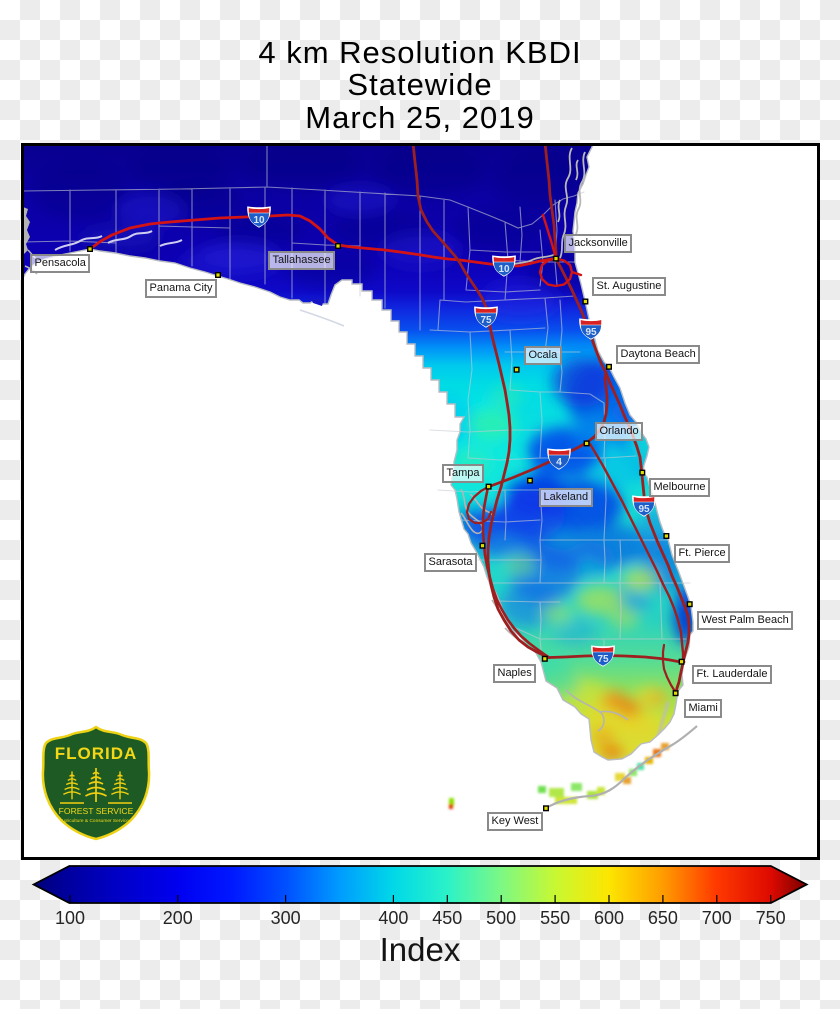  What do you see at coordinates (559, 462) in the screenshot?
I see `svg-text: 4` at bounding box center [559, 462].